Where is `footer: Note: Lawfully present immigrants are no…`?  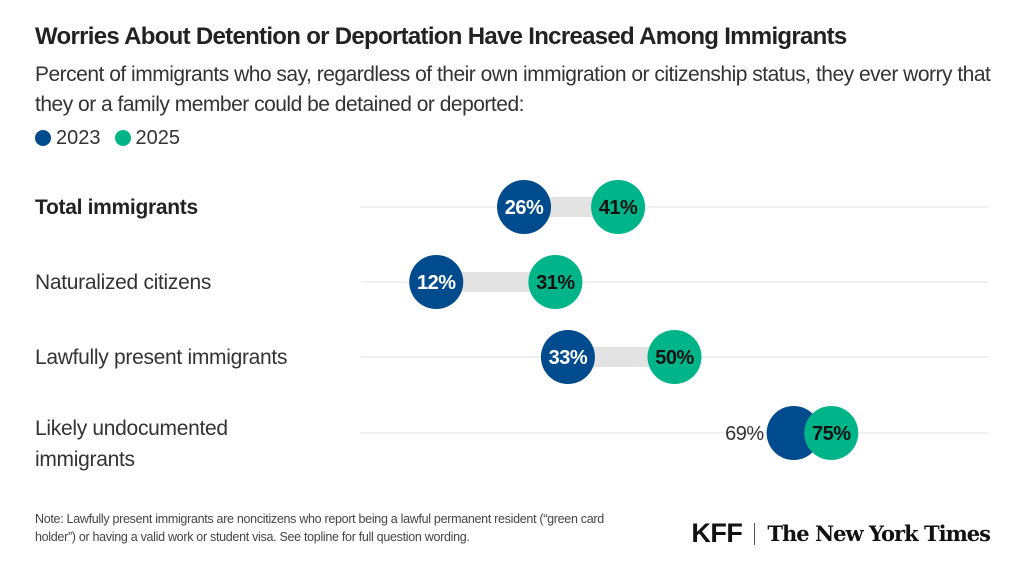 footer: Note: Lawfully present immigrants are no… is located at coordinates (513, 529).